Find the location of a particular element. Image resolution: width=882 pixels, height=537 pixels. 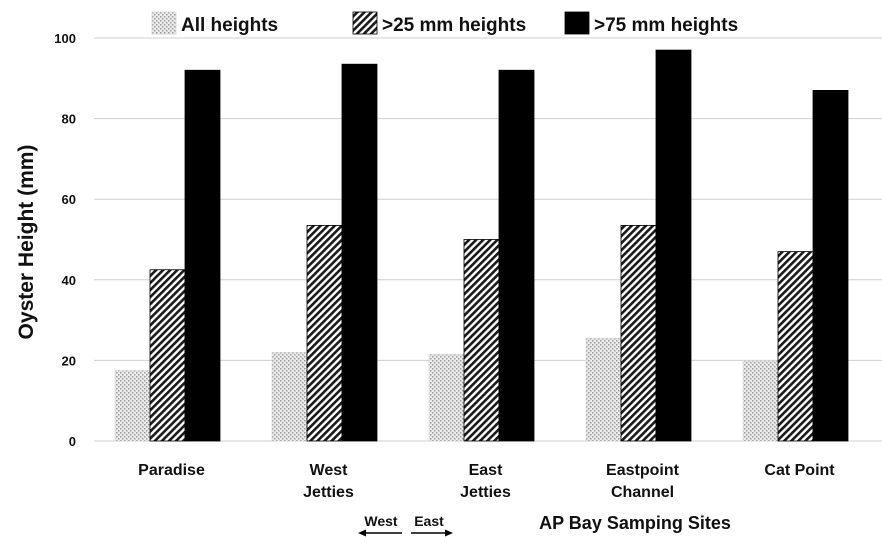

legend-item: All heights is located at coordinates (214, 23).